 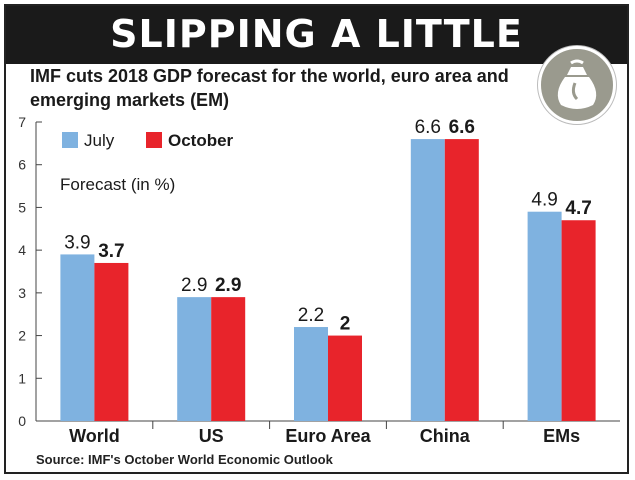 What do you see at coordinates (22, 165) in the screenshot?
I see `y-tick-label: 6` at bounding box center [22, 165].